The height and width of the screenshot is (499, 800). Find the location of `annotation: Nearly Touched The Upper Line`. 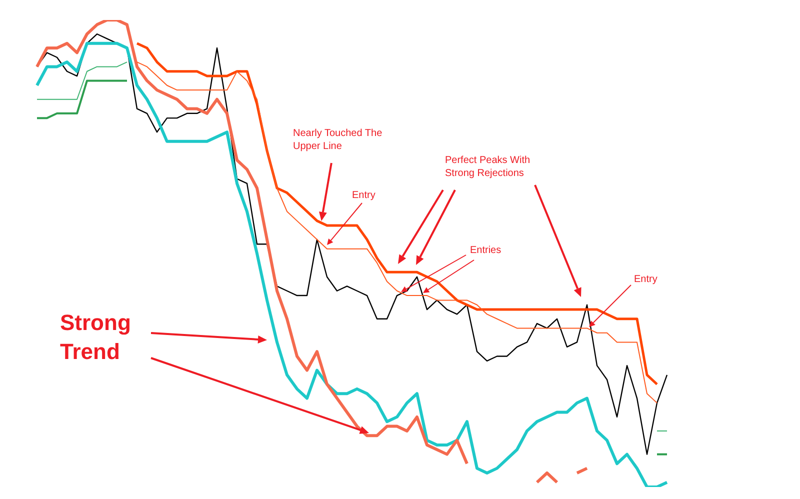

annotation: Nearly Touched The Upper Line is located at coordinates (338, 140).